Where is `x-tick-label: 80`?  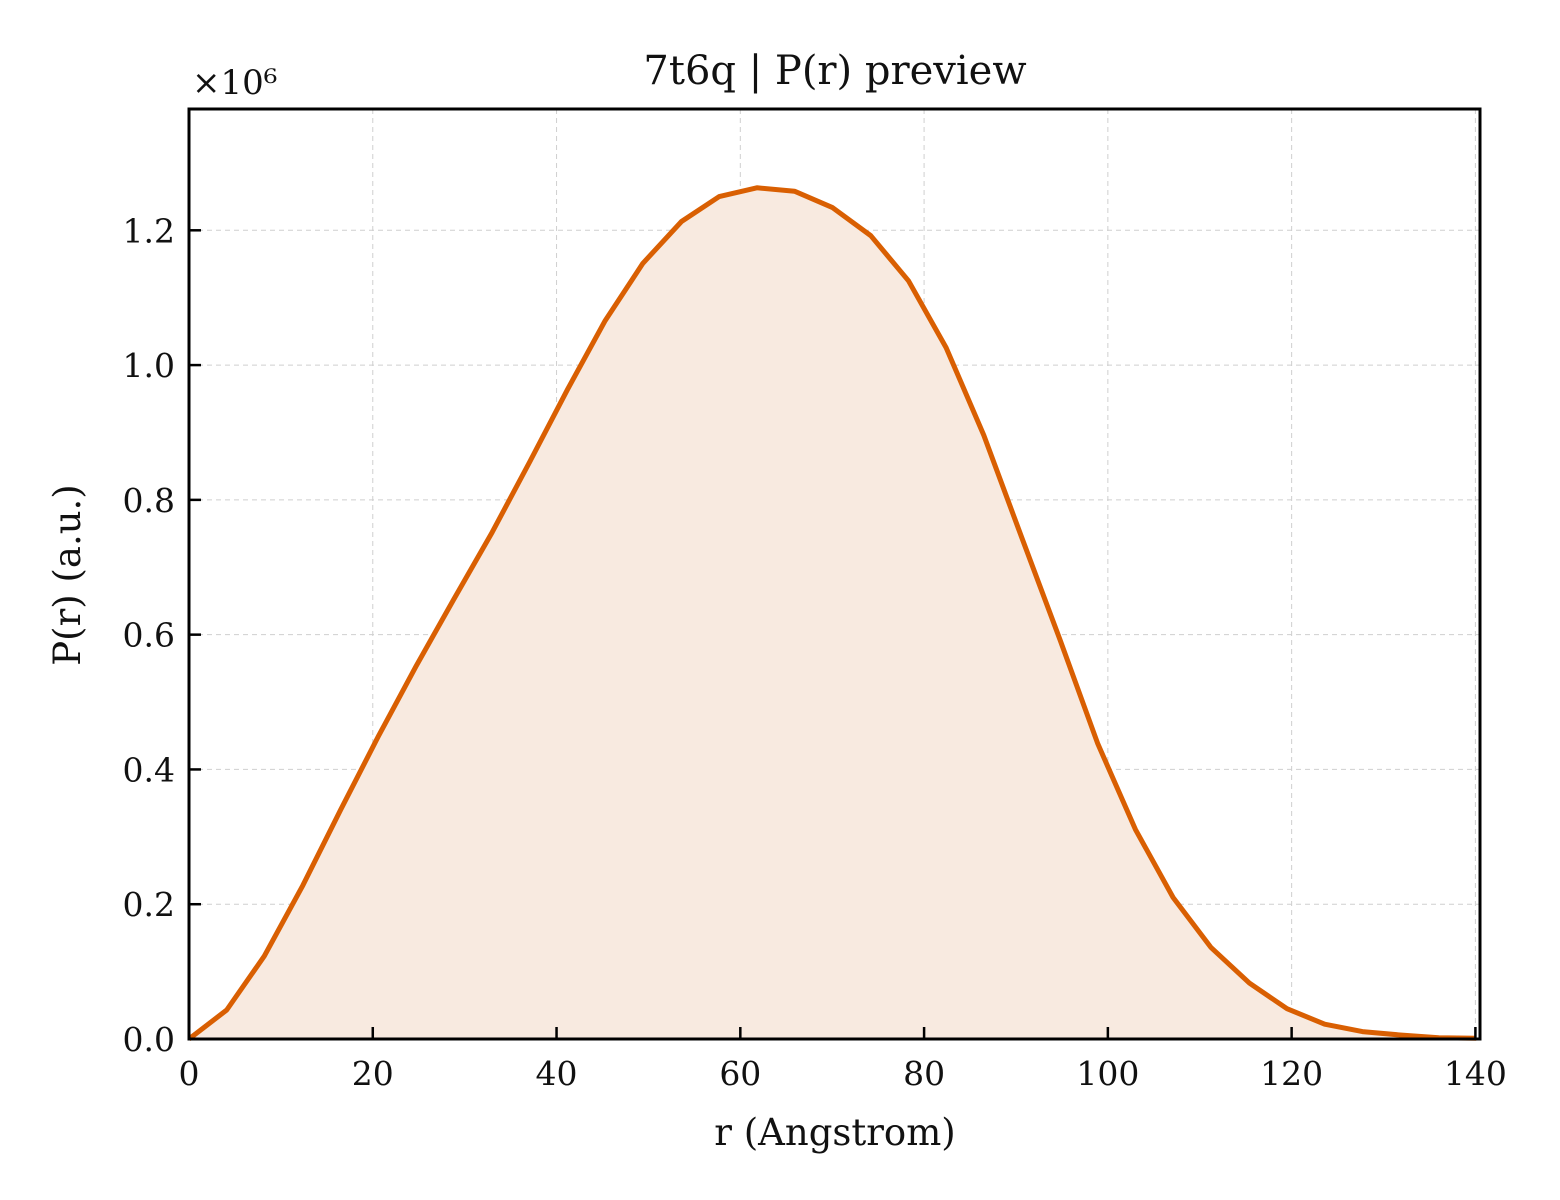 x-tick-label: 80 is located at coordinates (924, 1073).